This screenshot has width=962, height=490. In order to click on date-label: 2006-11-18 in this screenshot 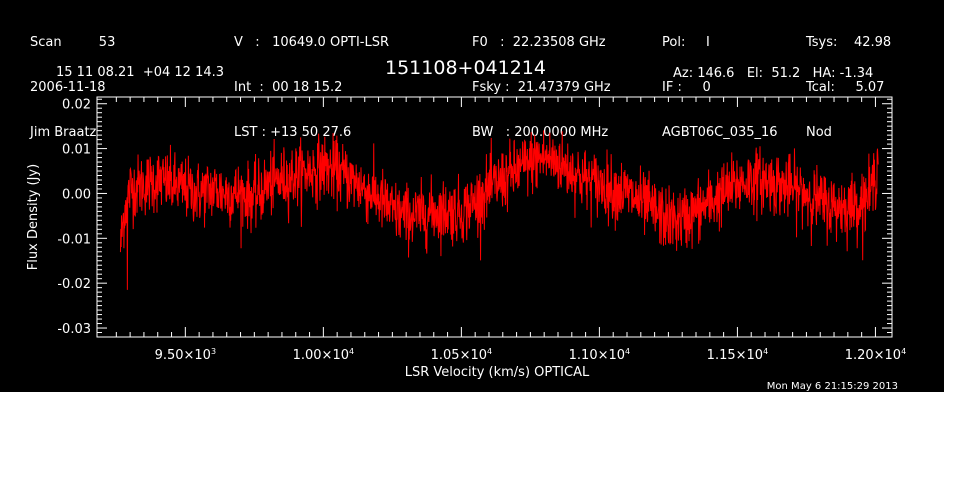, I will do `click(68, 87)`.